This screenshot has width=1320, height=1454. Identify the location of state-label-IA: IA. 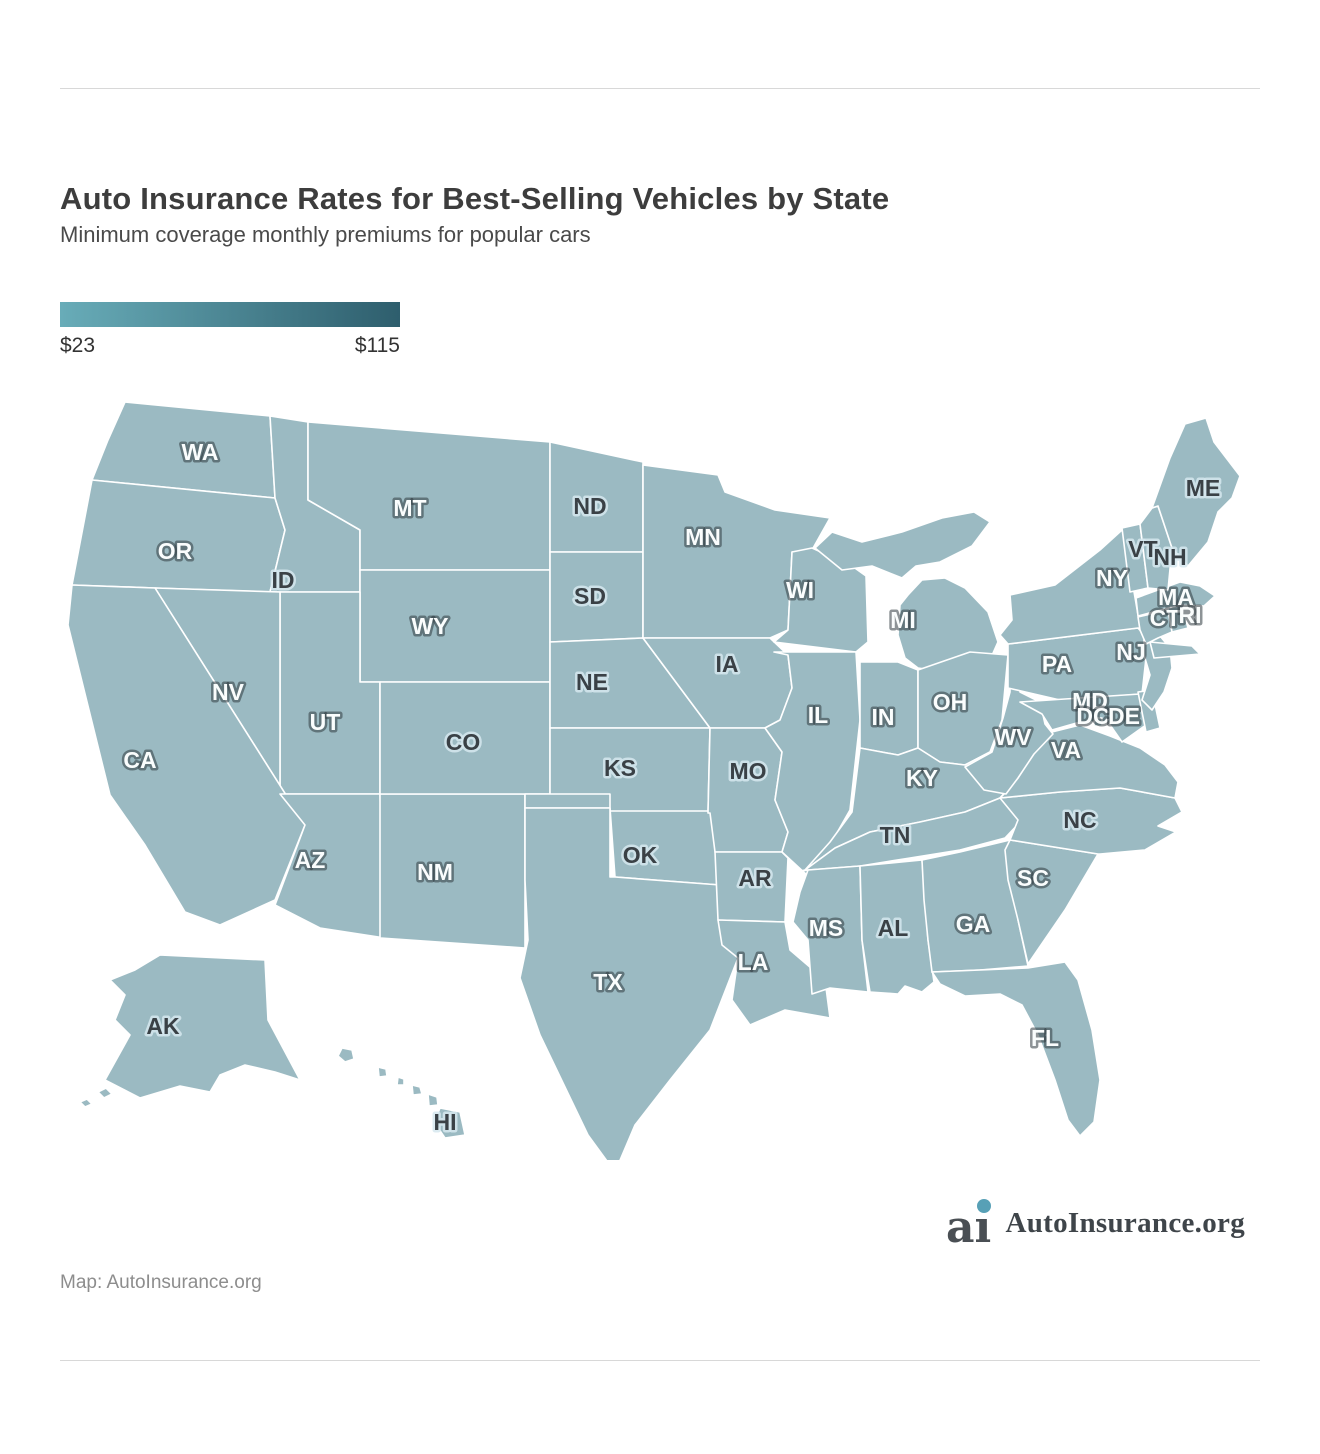
(727, 664).